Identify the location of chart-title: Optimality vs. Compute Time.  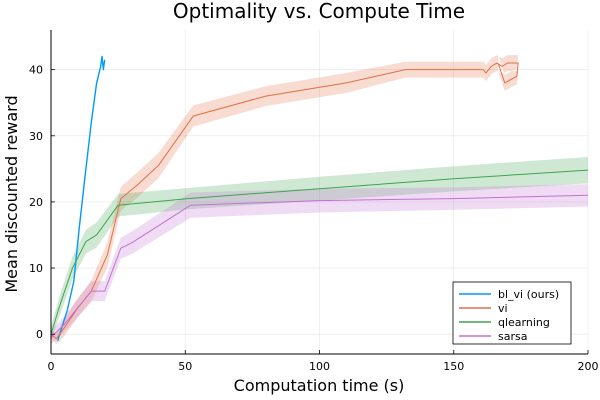
(319, 11).